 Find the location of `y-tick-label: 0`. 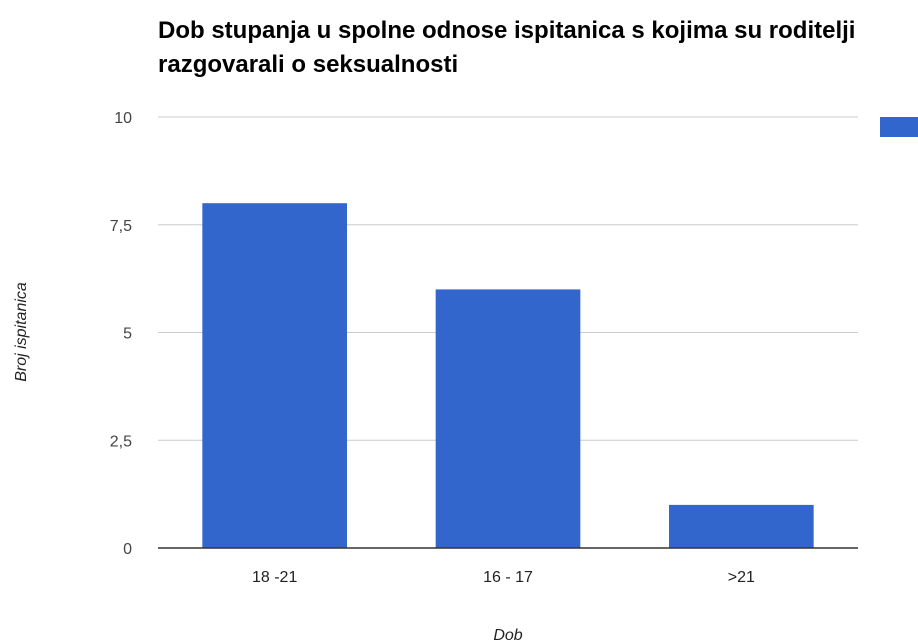

y-tick-label: 0 is located at coordinates (127, 549).